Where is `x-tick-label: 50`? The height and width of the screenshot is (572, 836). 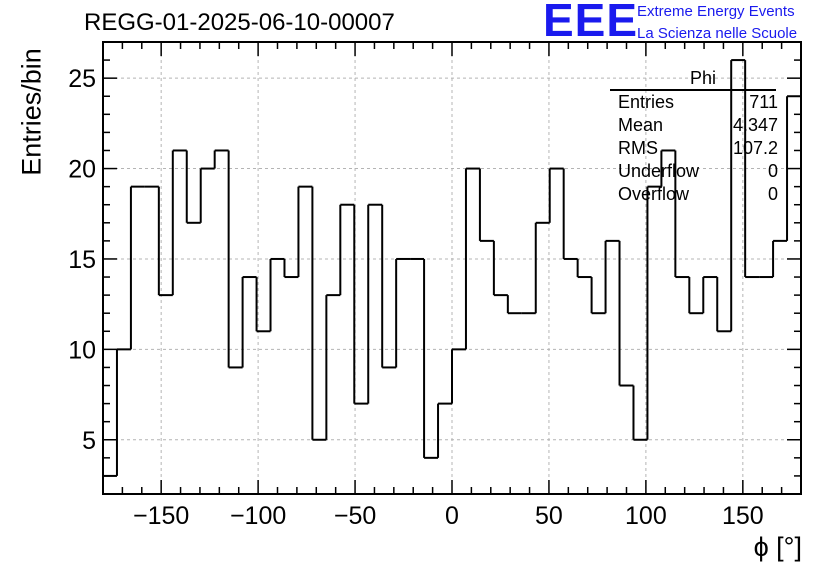
x-tick-label: 50 is located at coordinates (549, 516).